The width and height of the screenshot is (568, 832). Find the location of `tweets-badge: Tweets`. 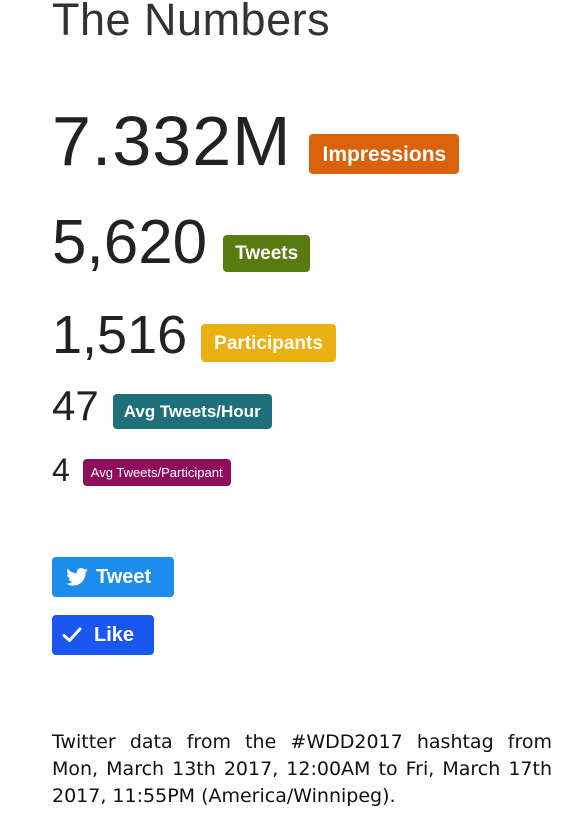

tweets-badge: Tweets is located at coordinates (267, 253).